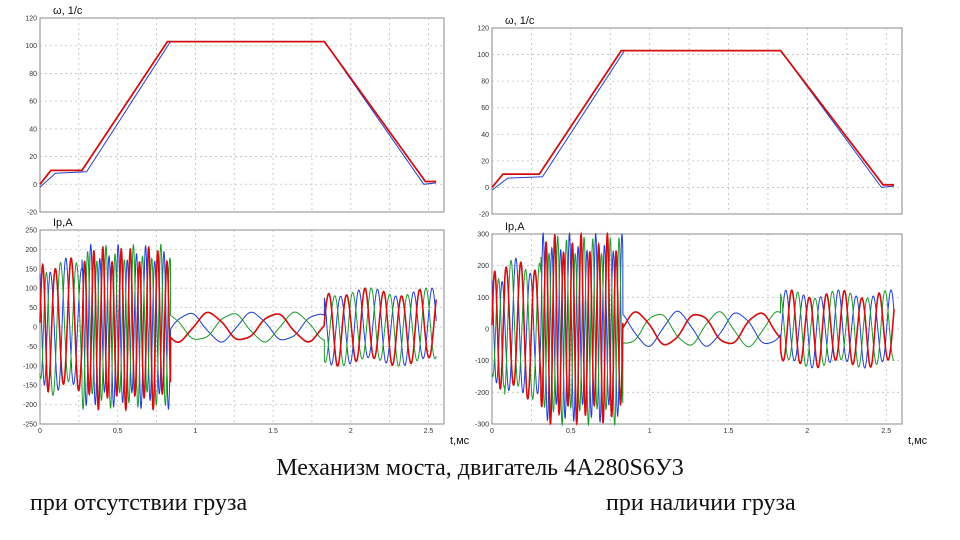  I want to click on y-tick-label: 300, so click(483, 235).